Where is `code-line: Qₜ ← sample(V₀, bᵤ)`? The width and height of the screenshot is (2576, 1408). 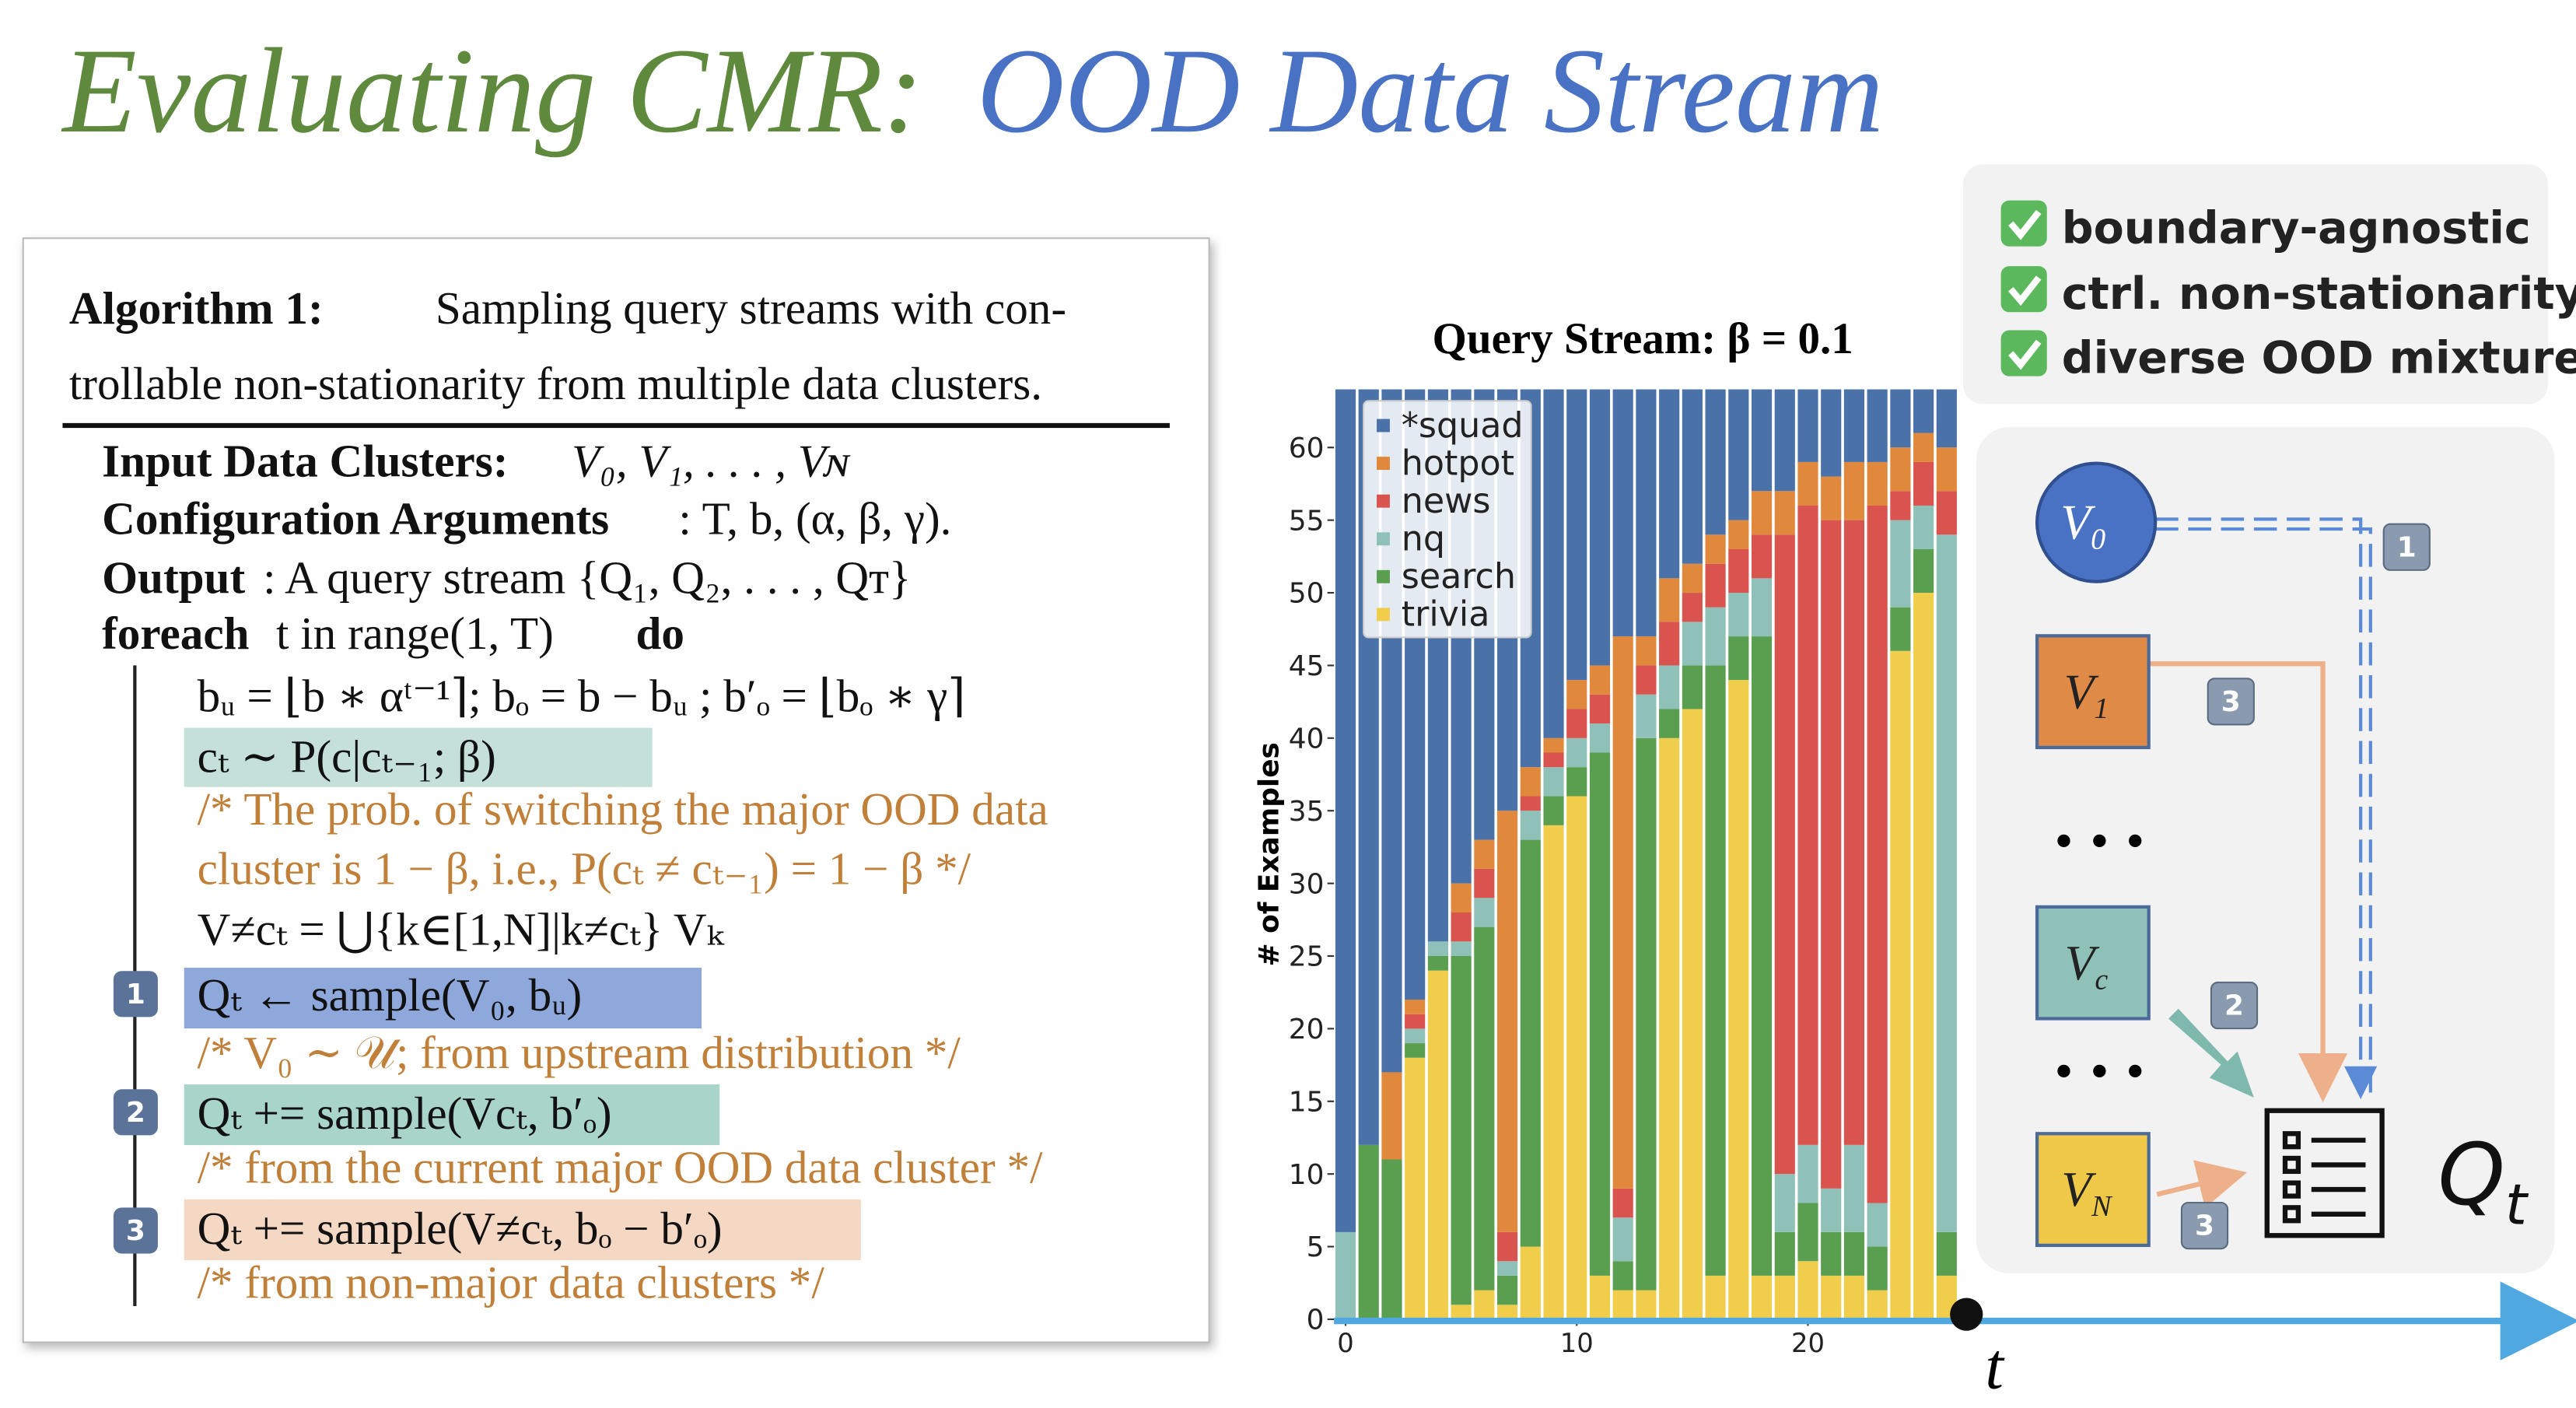
code-line: Qₜ ← sample(V₀, bᵤ) is located at coordinates (391, 995).